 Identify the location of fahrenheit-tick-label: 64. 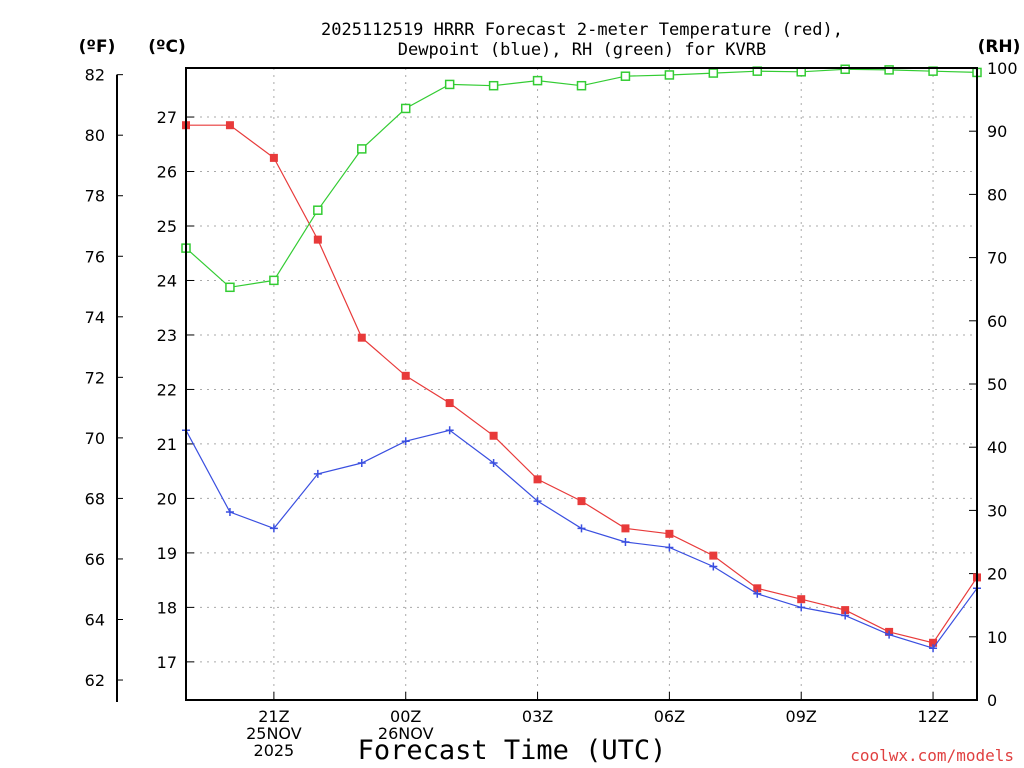
(95, 619).